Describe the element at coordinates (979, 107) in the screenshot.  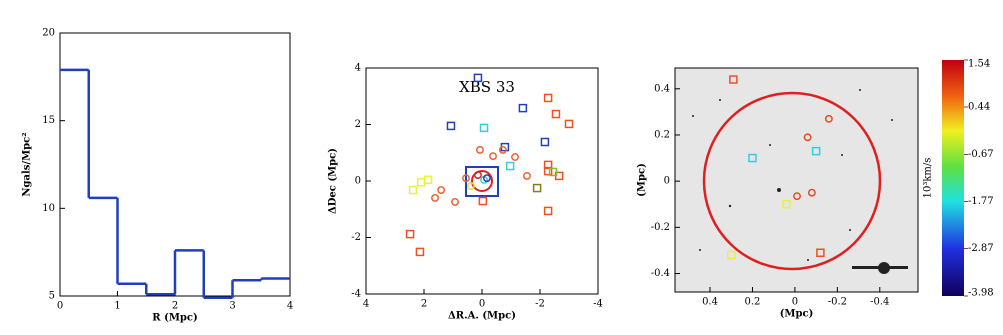
I see `colorbar-tick-label: 0.44` at that location.